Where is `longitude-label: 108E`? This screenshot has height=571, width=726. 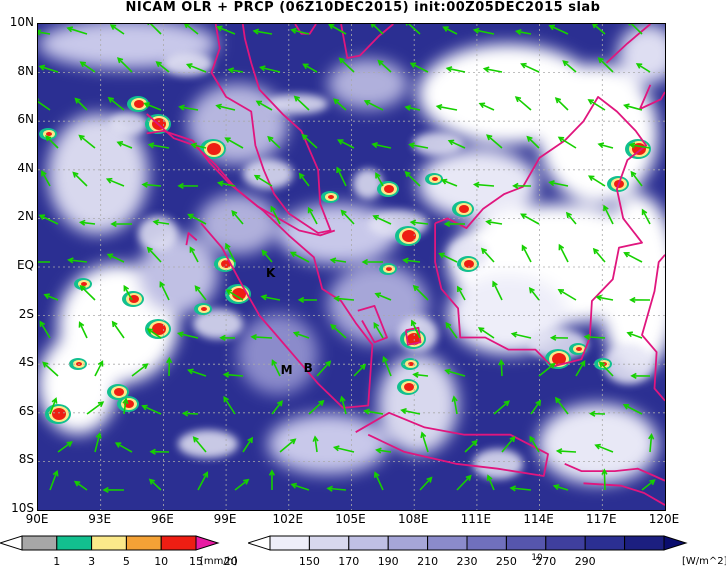 longitude-label: 108E is located at coordinates (413, 519).